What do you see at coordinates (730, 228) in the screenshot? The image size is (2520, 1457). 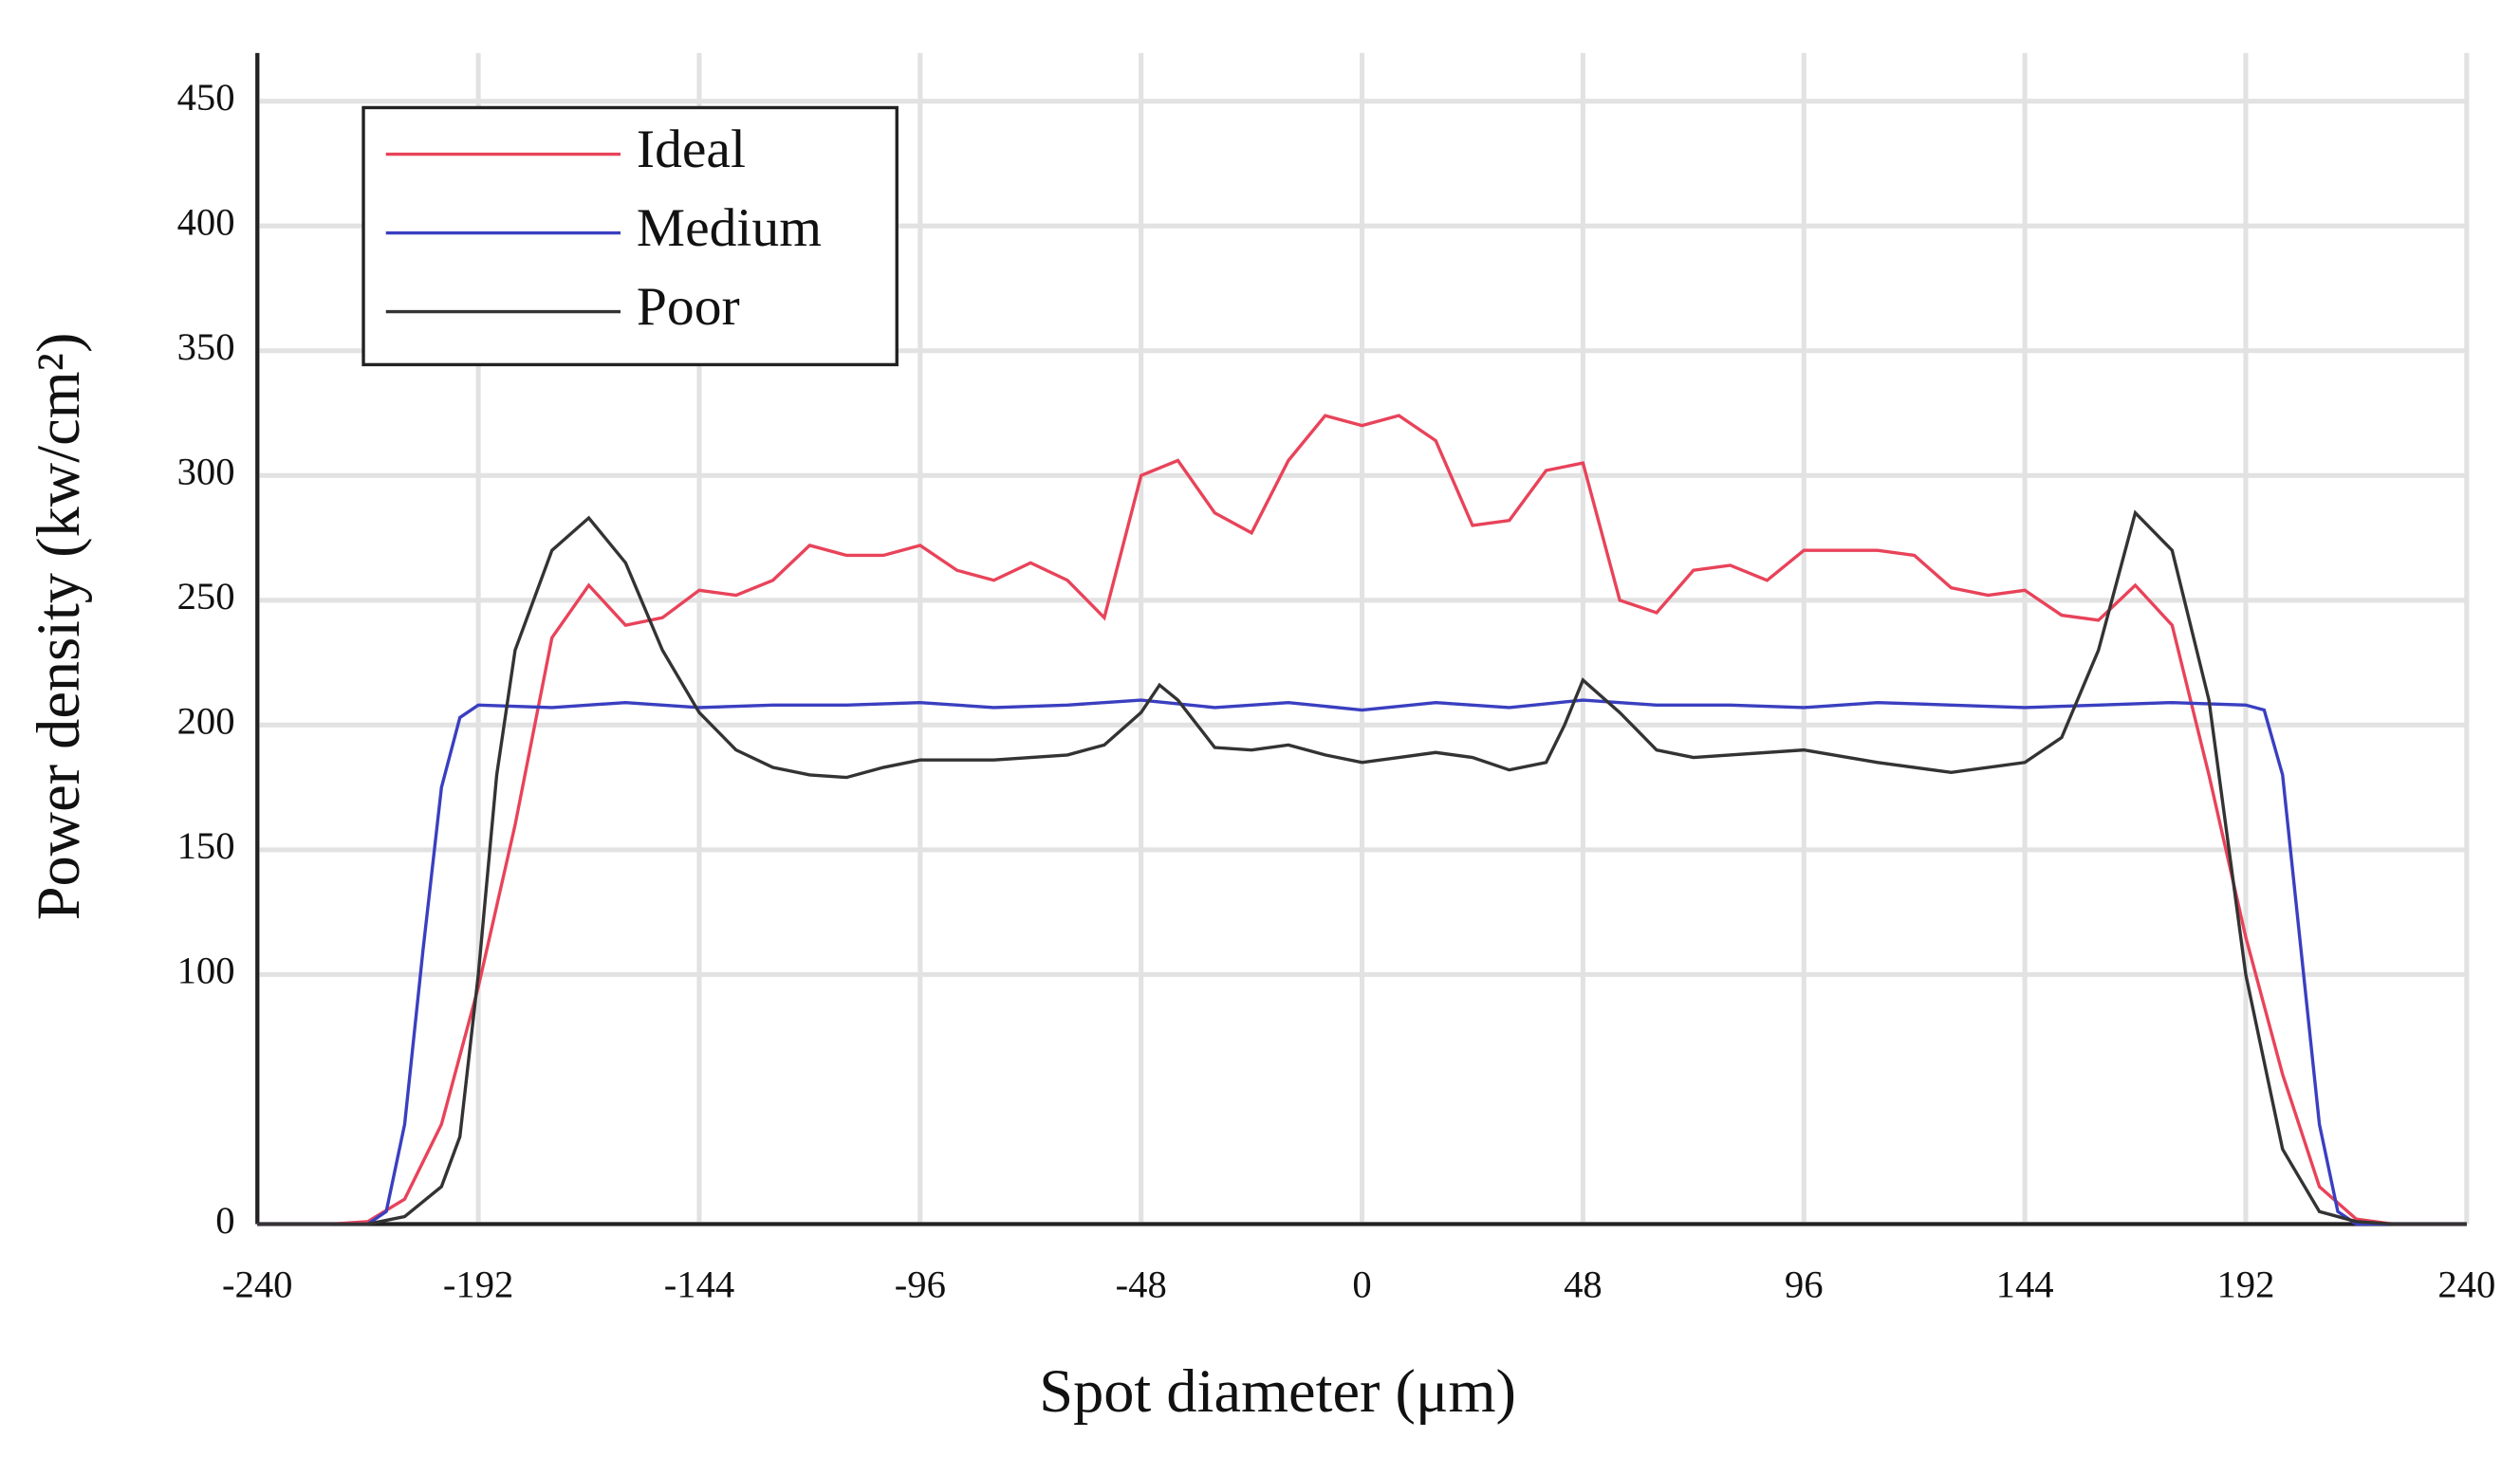 I see `legend-label: Medium` at bounding box center [730, 228].